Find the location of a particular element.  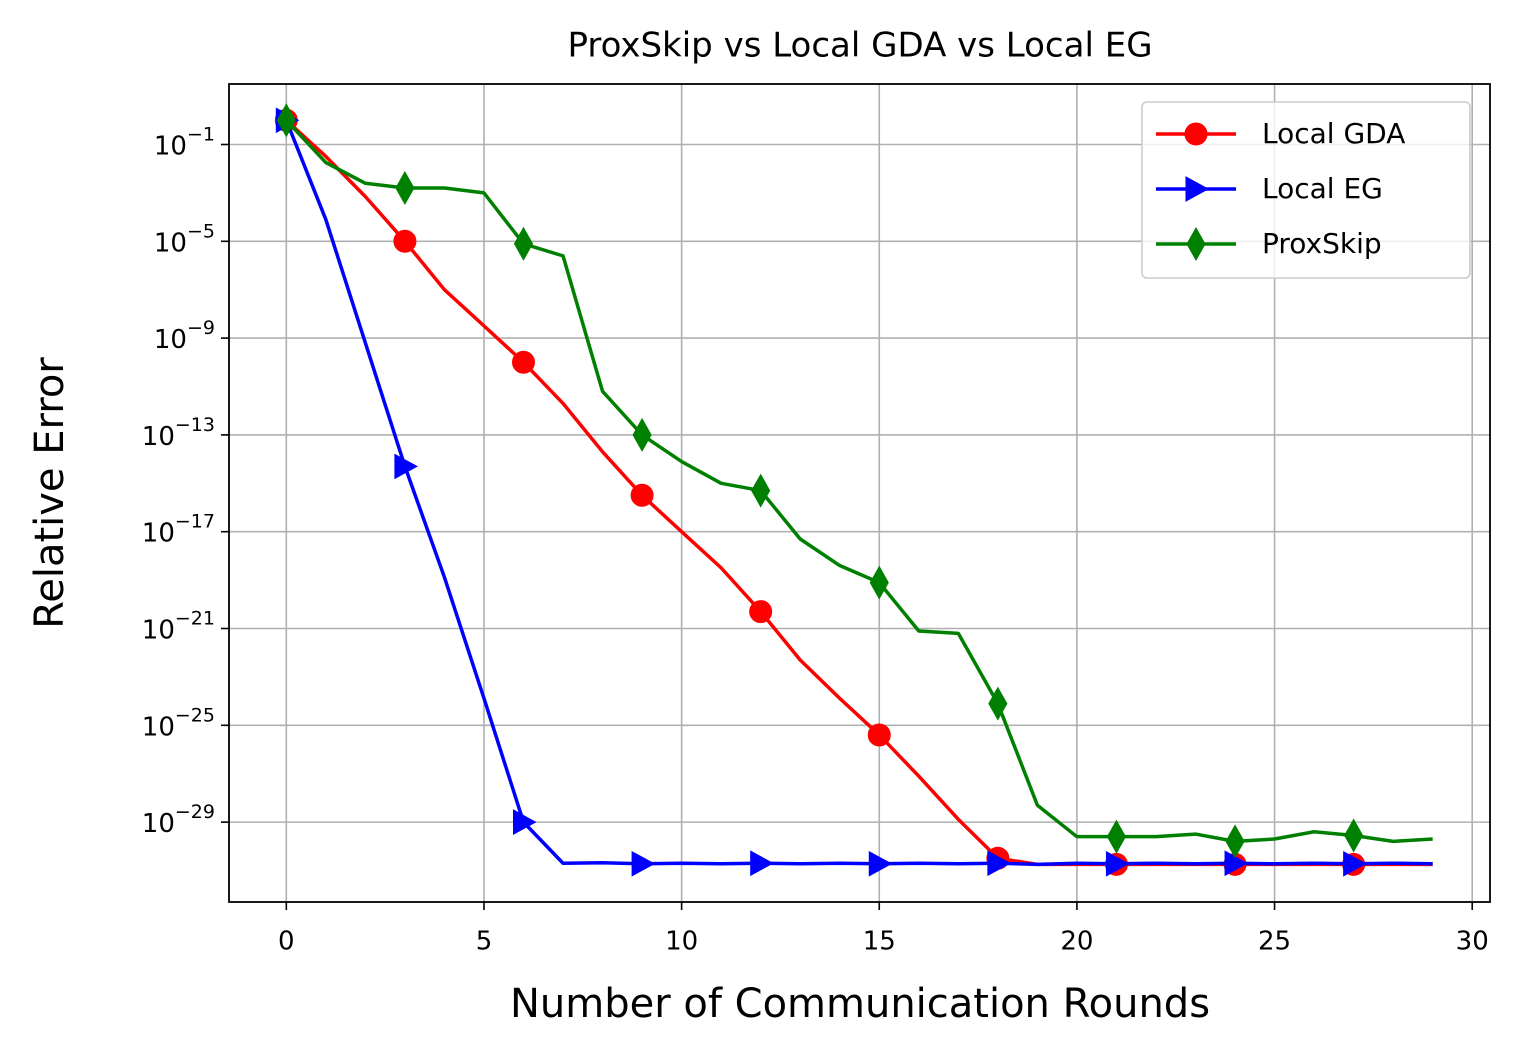

x-tick-label: 5 is located at coordinates (484, 942).